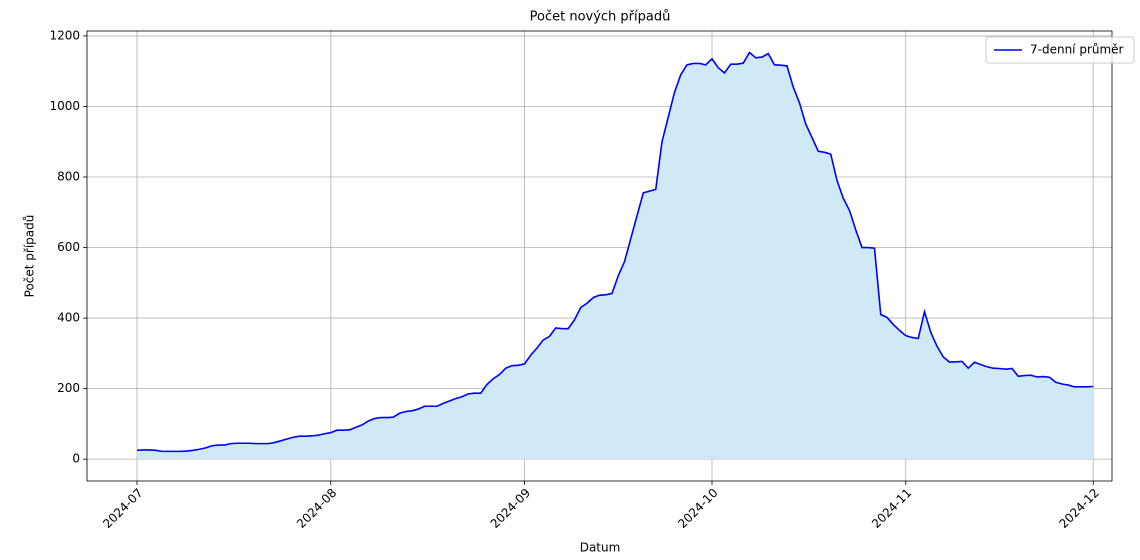  I want to click on x-tick-label: 2024-09, so click(510, 508).